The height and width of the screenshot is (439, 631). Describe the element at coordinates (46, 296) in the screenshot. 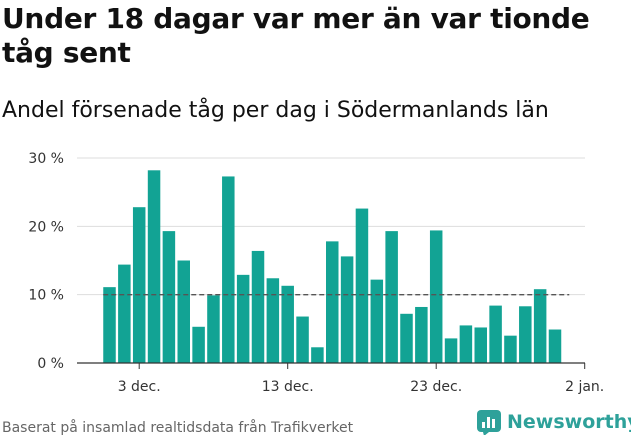

I see `y-tick-label: 10 %` at that location.